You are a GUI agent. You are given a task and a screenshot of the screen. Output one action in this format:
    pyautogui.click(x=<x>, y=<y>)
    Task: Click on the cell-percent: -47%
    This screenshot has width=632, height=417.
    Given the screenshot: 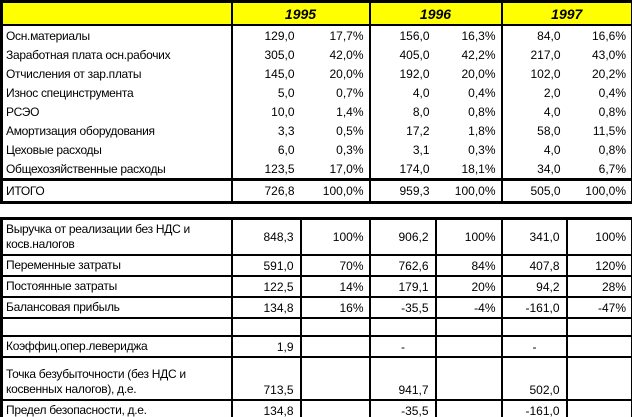 What is the action you would take?
    pyautogui.click(x=598, y=307)
    